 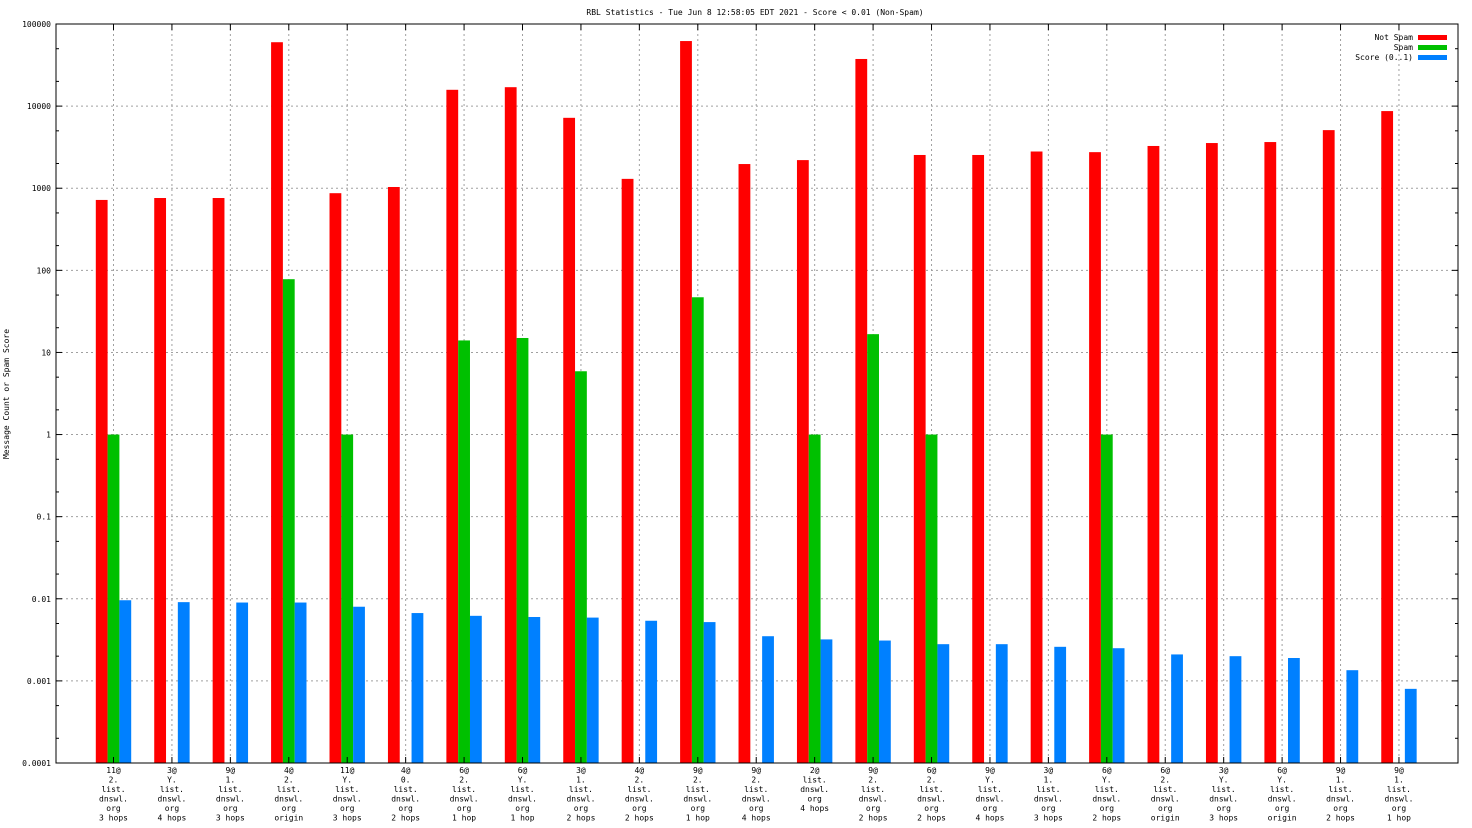 What do you see at coordinates (406, 780) in the screenshot?
I see `x-tick-label: 0.` at bounding box center [406, 780].